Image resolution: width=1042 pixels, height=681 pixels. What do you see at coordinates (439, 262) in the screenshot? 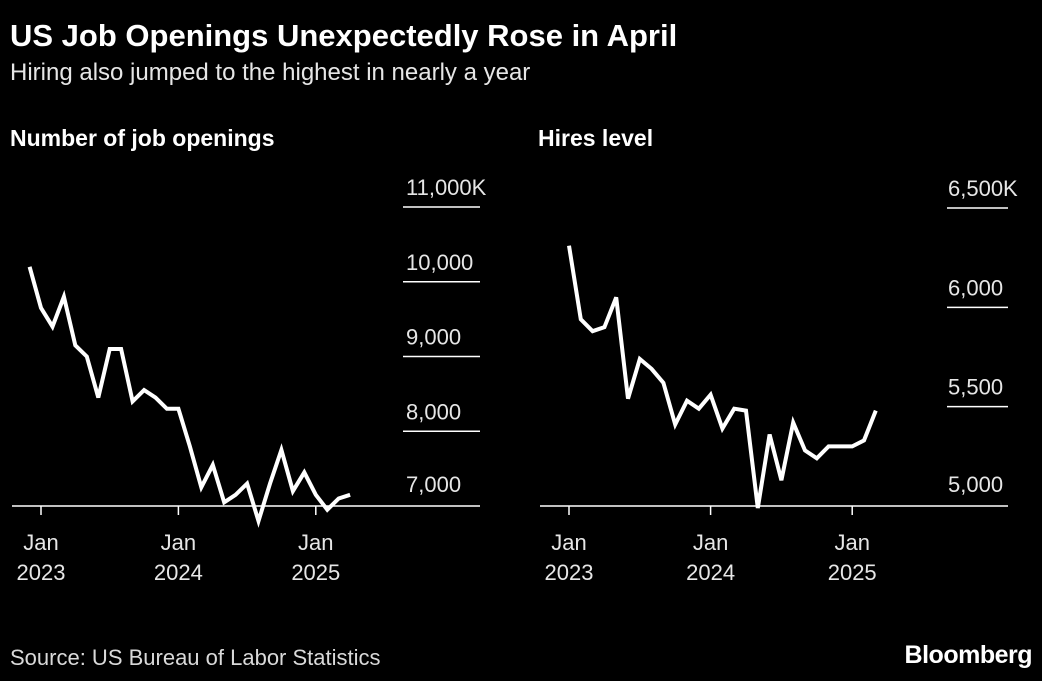
I see `y-tick-label: 10,000` at bounding box center [439, 262].